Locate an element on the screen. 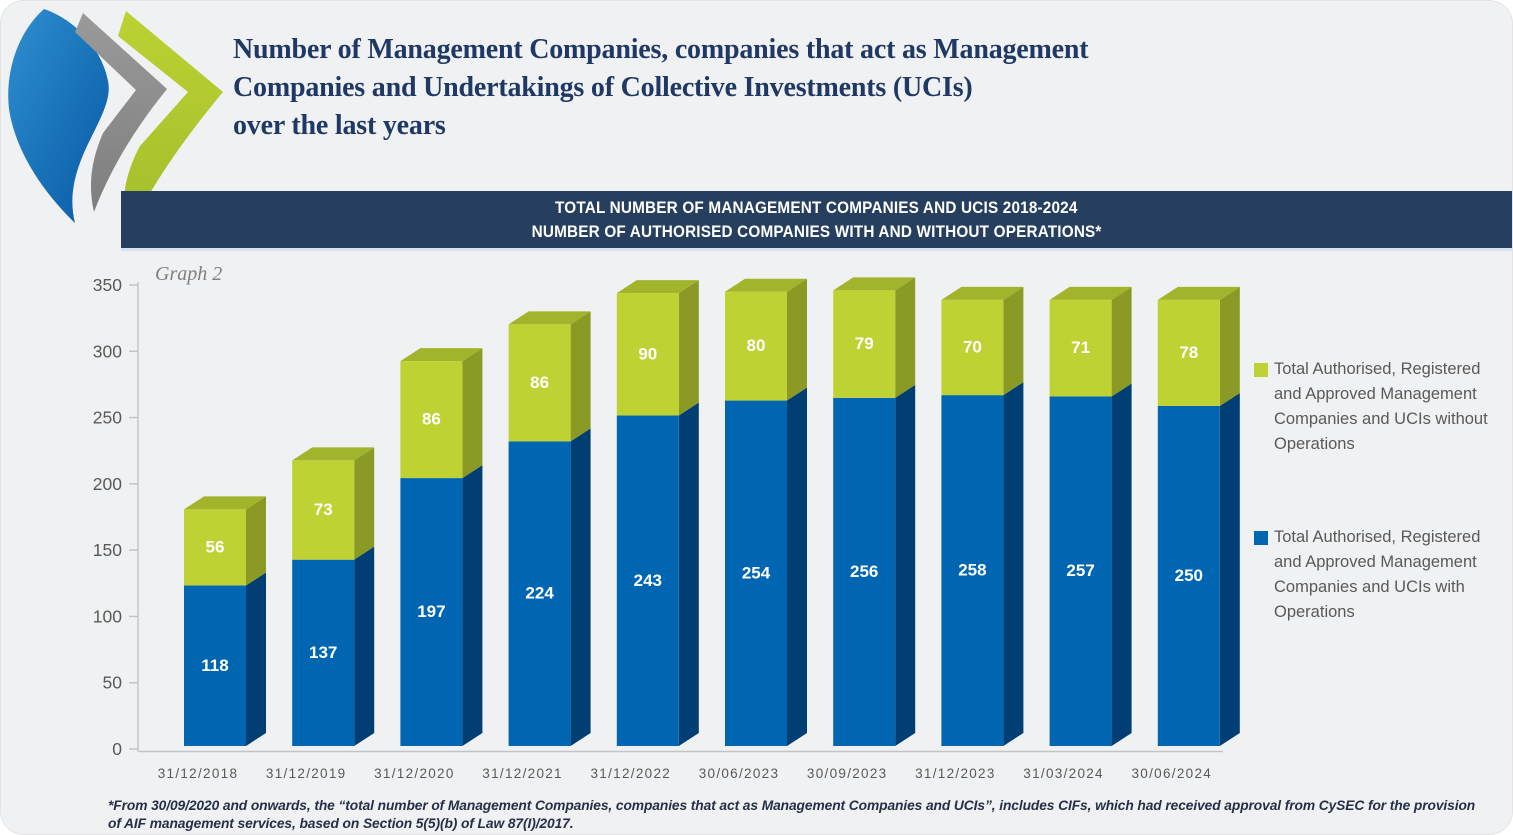 This screenshot has height=835, width=1513. bar-value-label-with-operations: 224 is located at coordinates (539, 593).